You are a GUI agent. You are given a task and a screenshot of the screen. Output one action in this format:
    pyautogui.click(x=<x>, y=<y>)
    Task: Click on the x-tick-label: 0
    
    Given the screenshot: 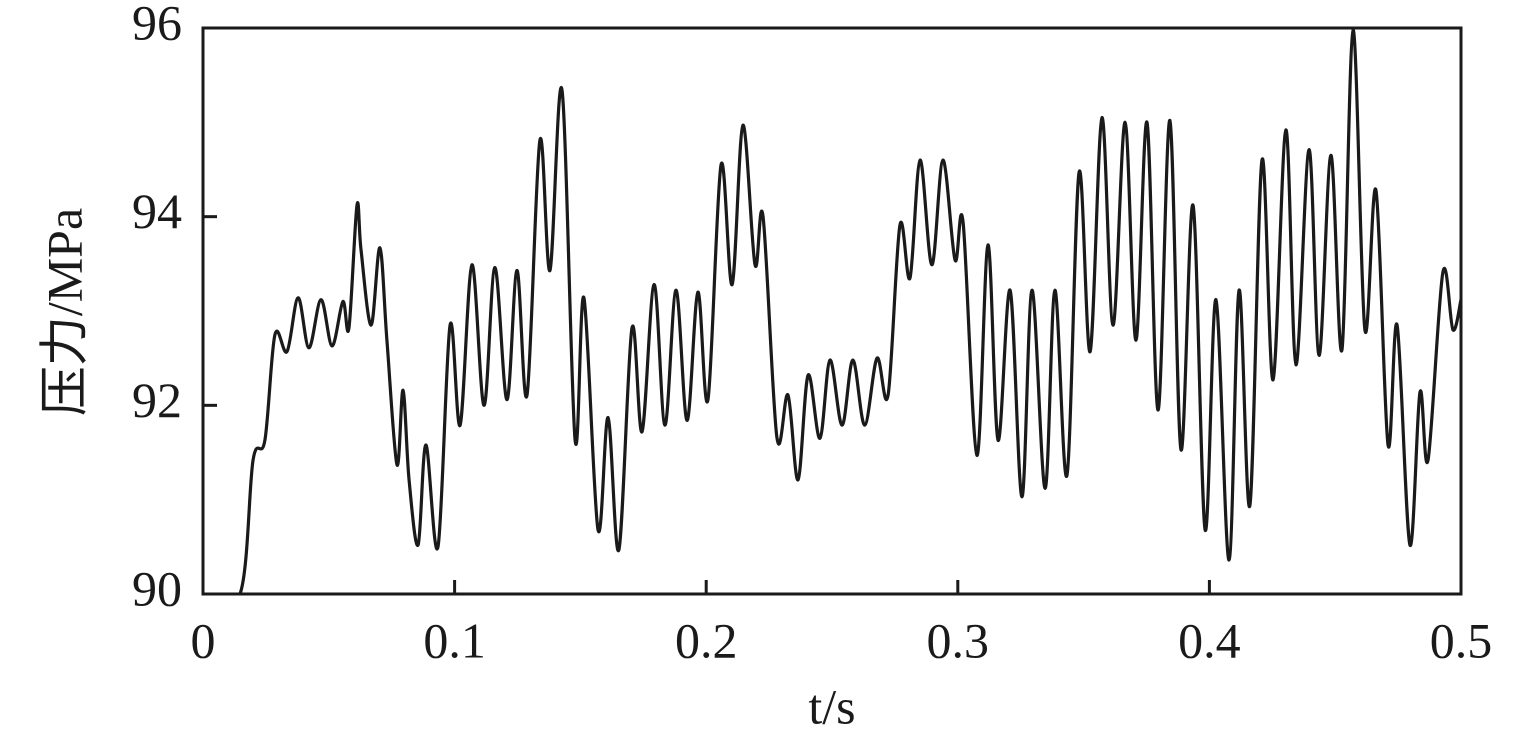 What is the action you would take?
    pyautogui.click(x=203, y=640)
    